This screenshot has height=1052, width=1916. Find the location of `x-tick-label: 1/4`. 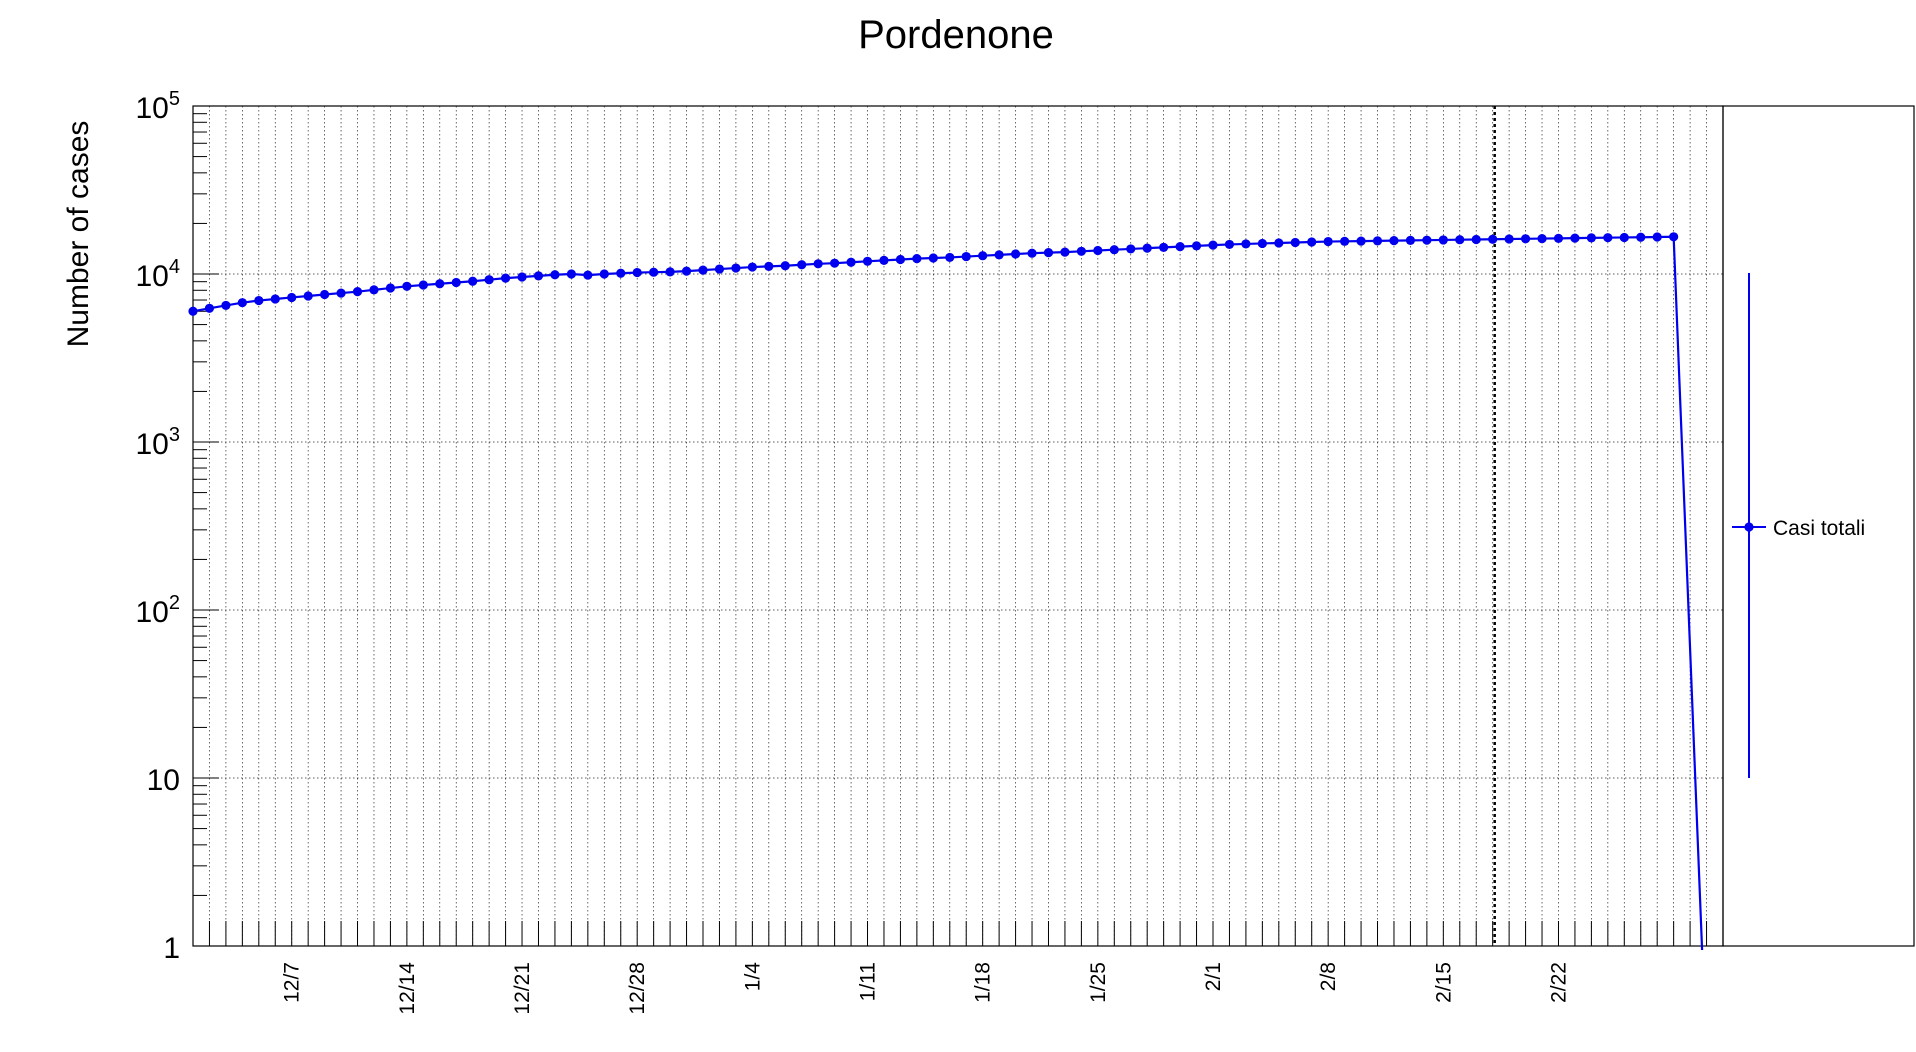

x-tick-label: 1/4 is located at coordinates (752, 977).